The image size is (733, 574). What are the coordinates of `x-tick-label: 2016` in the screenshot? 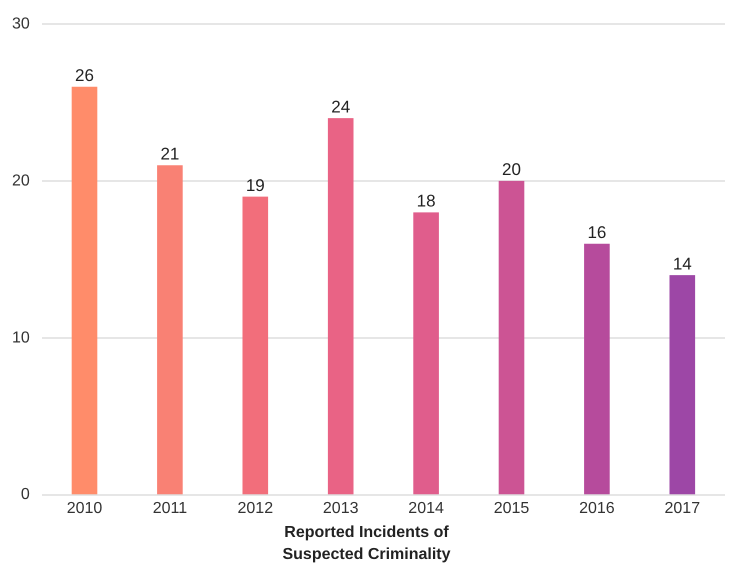 It's located at (597, 508).